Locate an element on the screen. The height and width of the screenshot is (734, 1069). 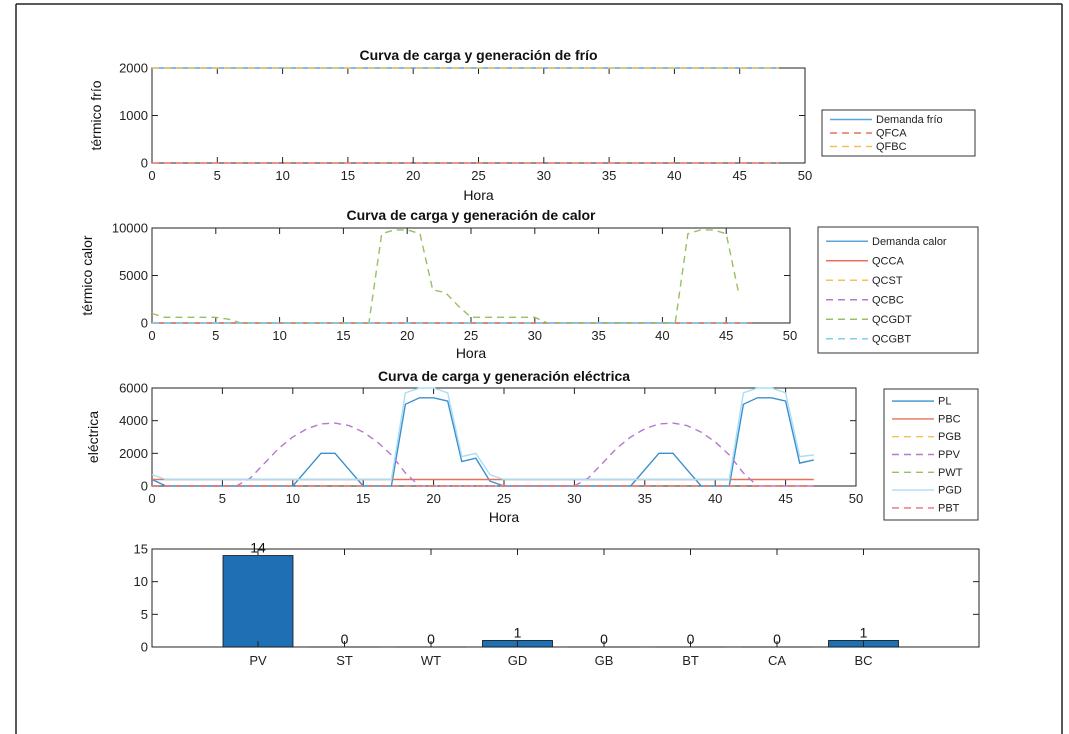
chart-title: Curva de carga y generación de frío is located at coordinates (478, 55).